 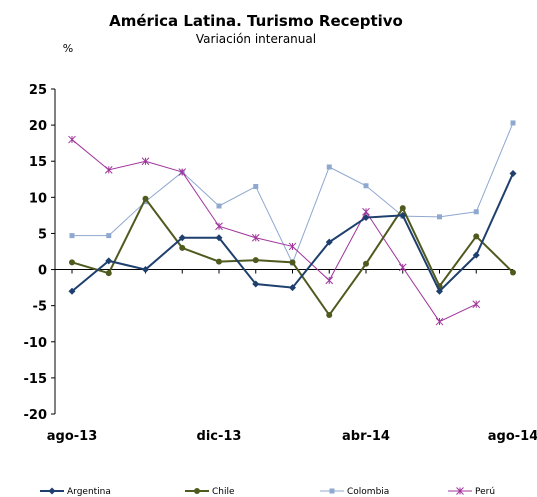 I want to click on x-tick-label: ago-14, so click(x=512, y=436).